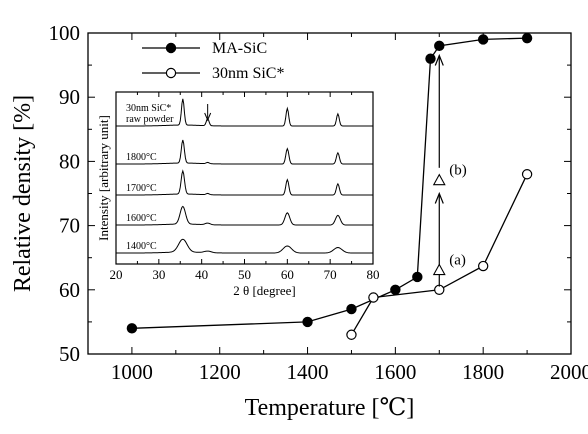 This screenshot has width=588, height=434. Describe the element at coordinates (248, 73) in the screenshot. I see `legend-label: 30nm SiC*` at that location.